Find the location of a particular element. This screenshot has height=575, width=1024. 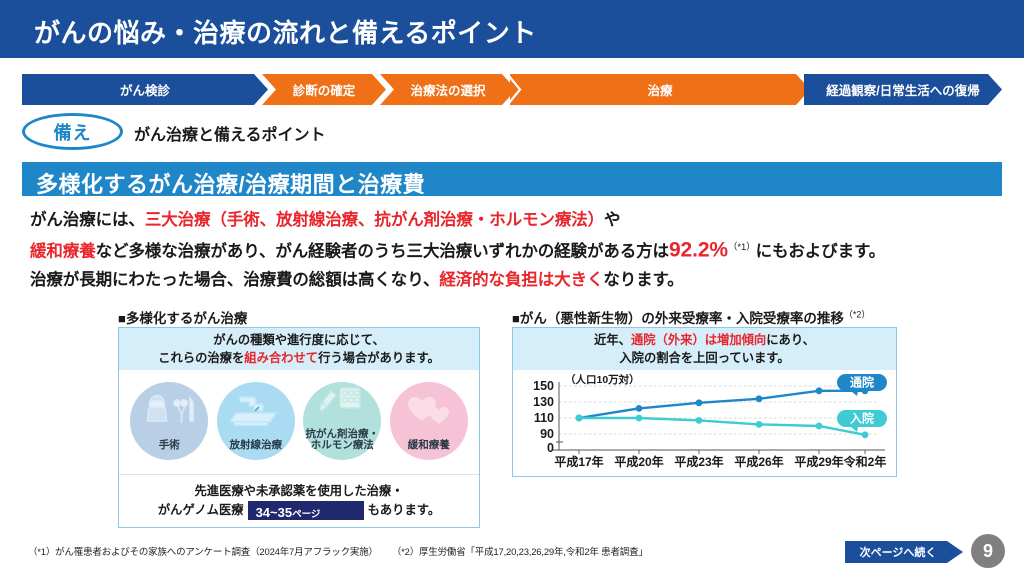

badge-caption: がん治療と備えるポイント is located at coordinates (230, 135).